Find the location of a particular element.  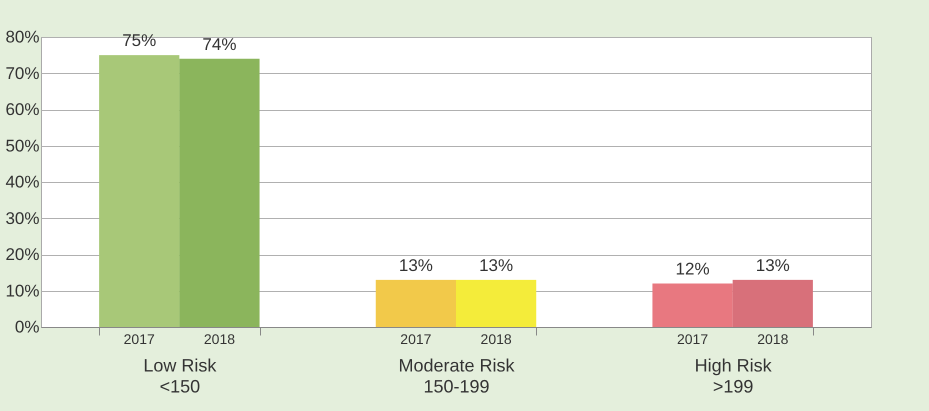

y-tick-label: 20% is located at coordinates (22, 254).